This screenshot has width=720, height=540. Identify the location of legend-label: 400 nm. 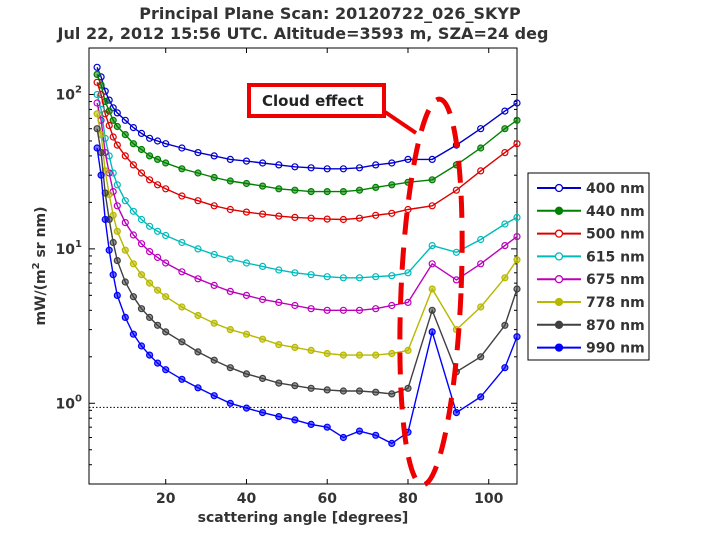
(615, 189).